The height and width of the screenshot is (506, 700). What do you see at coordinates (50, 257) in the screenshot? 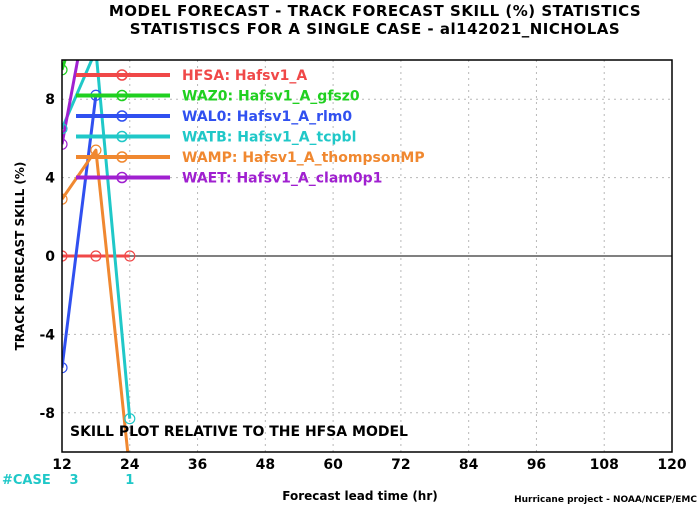
I see `y-tick-label: 0` at bounding box center [50, 257].